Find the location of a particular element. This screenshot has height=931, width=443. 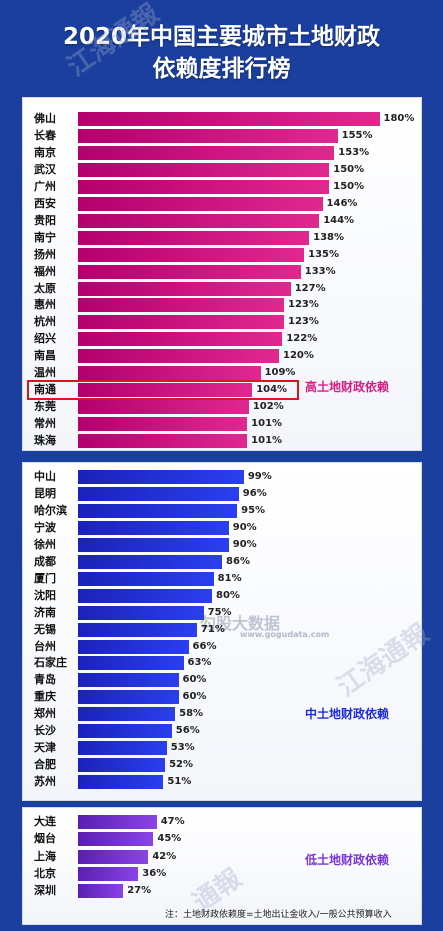

data-label: 47% is located at coordinates (172, 821).